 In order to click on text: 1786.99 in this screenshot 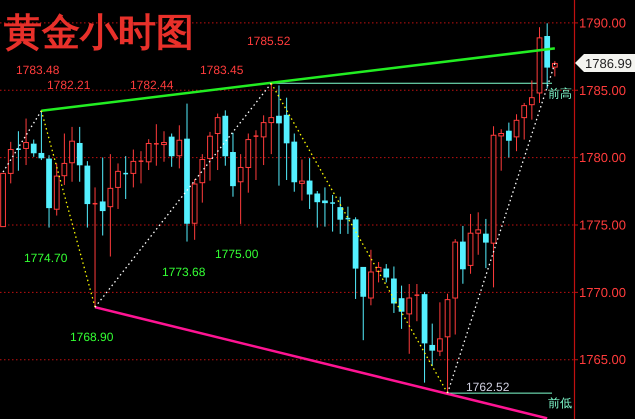, I will do `click(608, 63)`.